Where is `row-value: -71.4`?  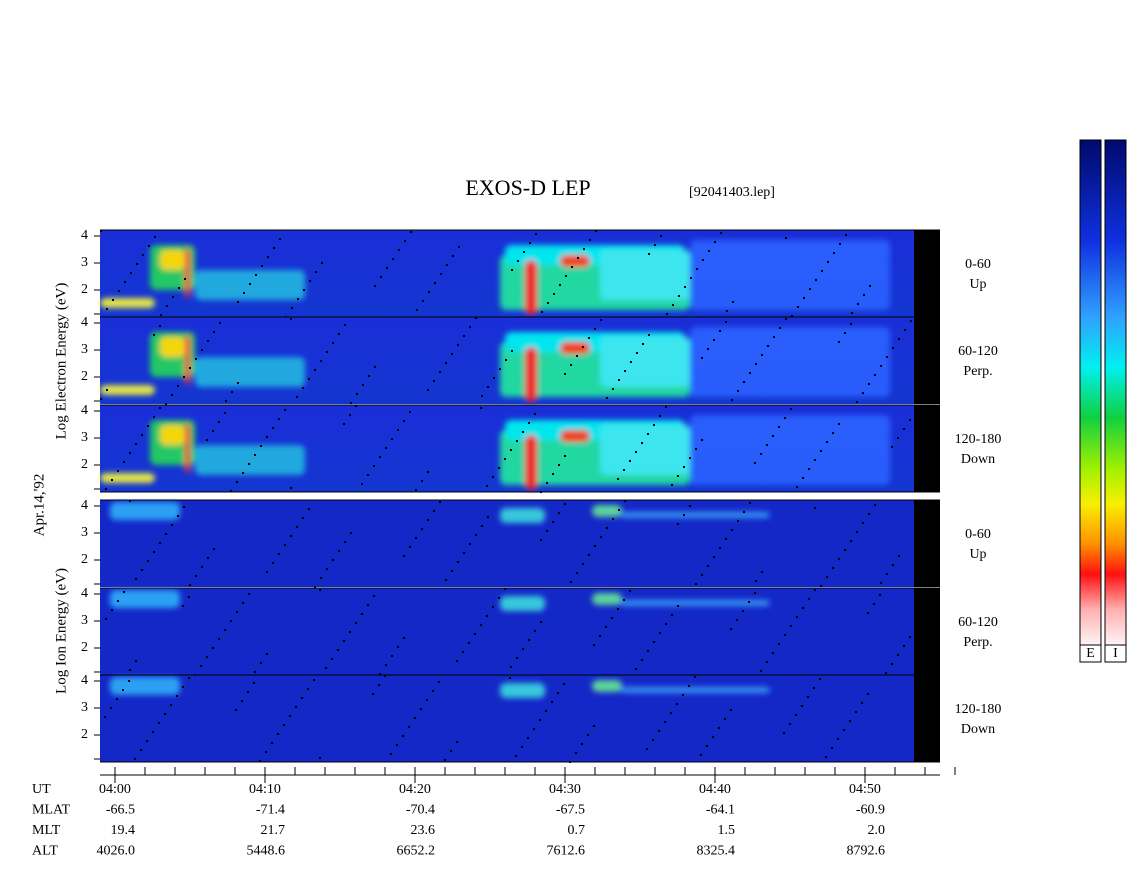 row-value: -71.4 is located at coordinates (270, 810).